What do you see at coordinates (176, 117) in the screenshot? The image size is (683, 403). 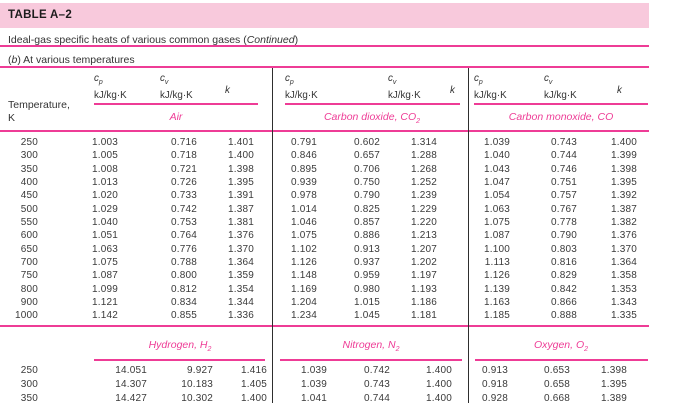 I see `gas-group-label-air: Air` at bounding box center [176, 117].